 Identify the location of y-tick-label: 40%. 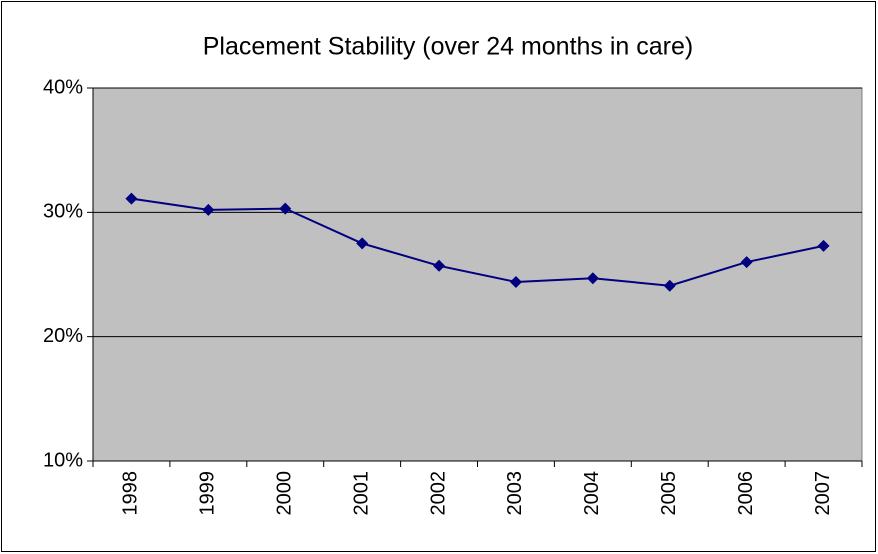
(63, 87).